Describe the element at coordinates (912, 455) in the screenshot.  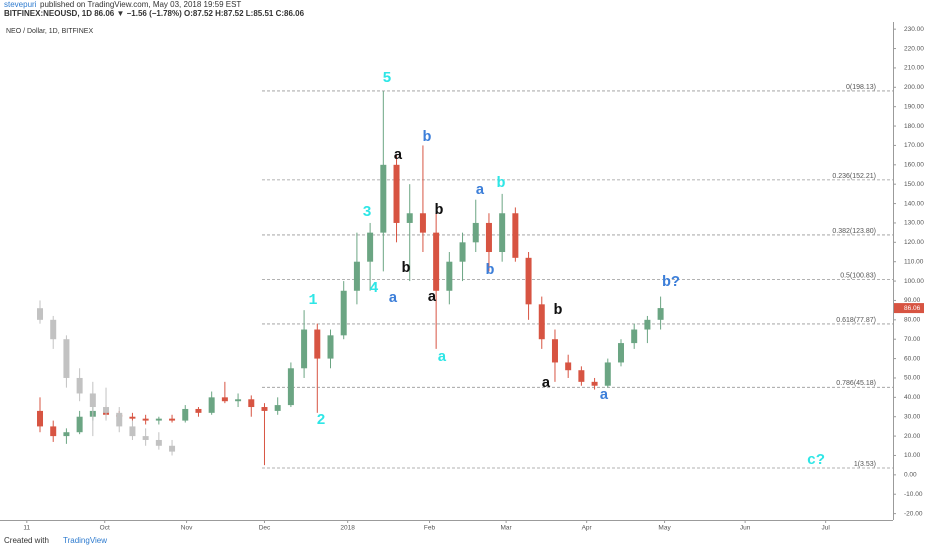
I see `y-tick-label: 10.00` at that location.